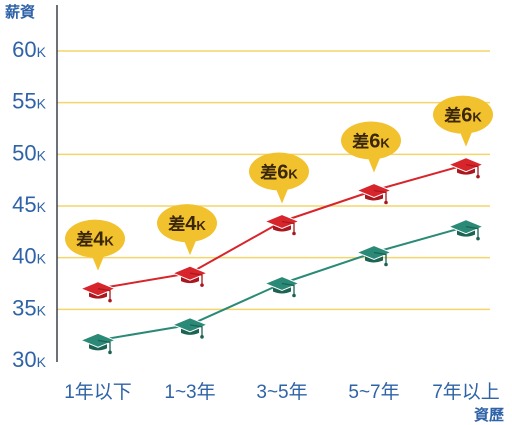 Image resolution: width=512 pixels, height=425 pixels. Describe the element at coordinates (24, 101) in the screenshot. I see `y-tick-value: 55` at that location.